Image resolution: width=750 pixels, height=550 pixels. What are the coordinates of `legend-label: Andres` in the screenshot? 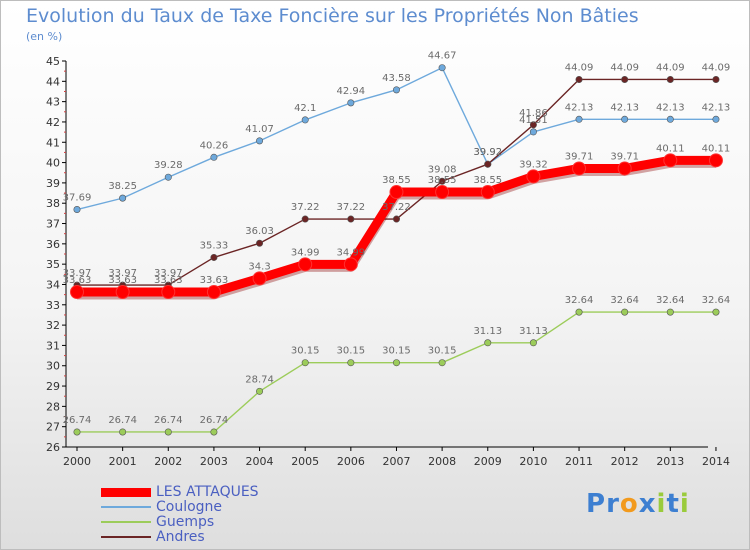 It's located at (180, 537).